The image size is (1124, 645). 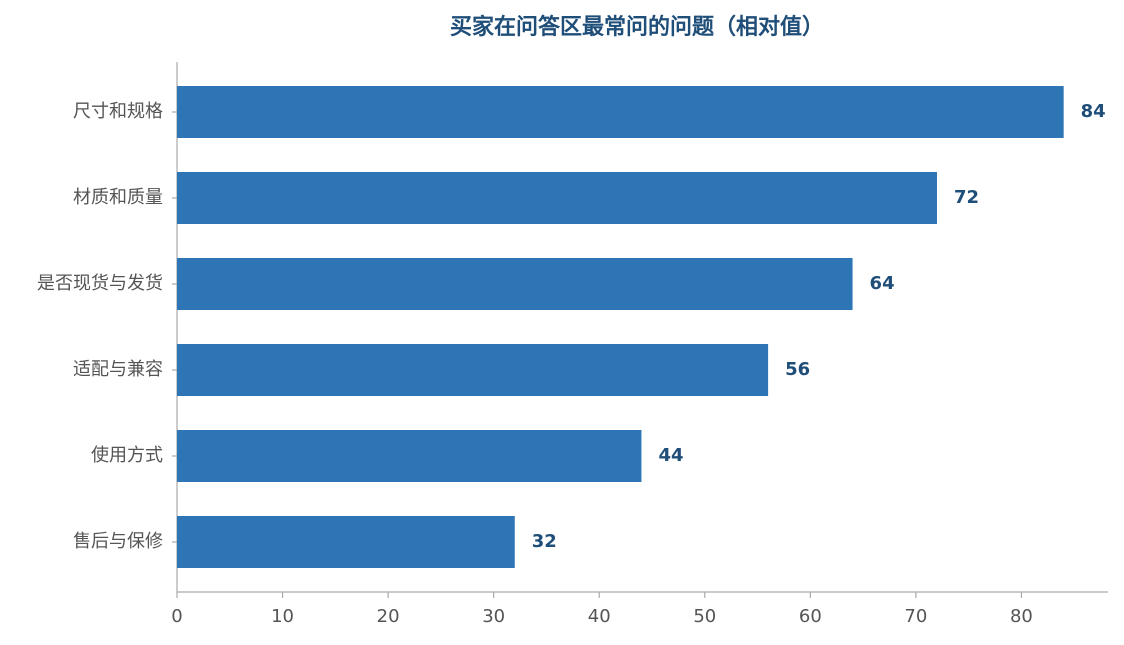 What do you see at coordinates (966, 197) in the screenshot?
I see `value-label: 72` at bounding box center [966, 197].